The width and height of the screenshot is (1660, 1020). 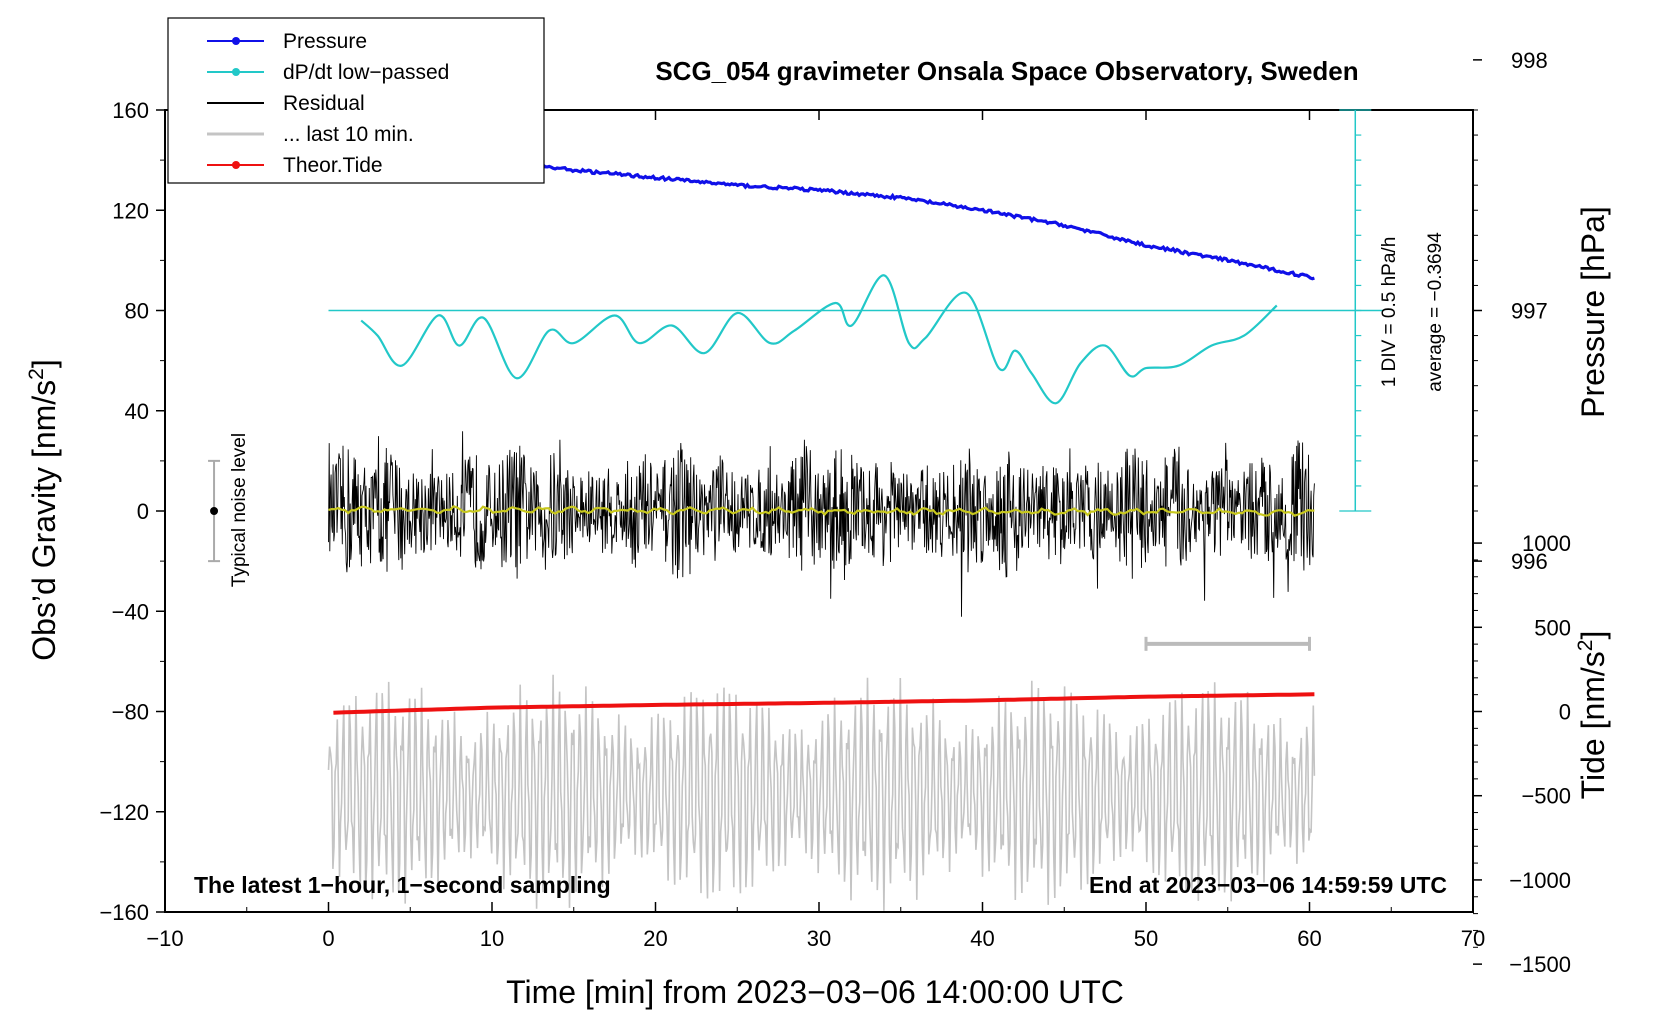 What do you see at coordinates (1309, 938) in the screenshot?
I see `x-tick-label: 60` at bounding box center [1309, 938].